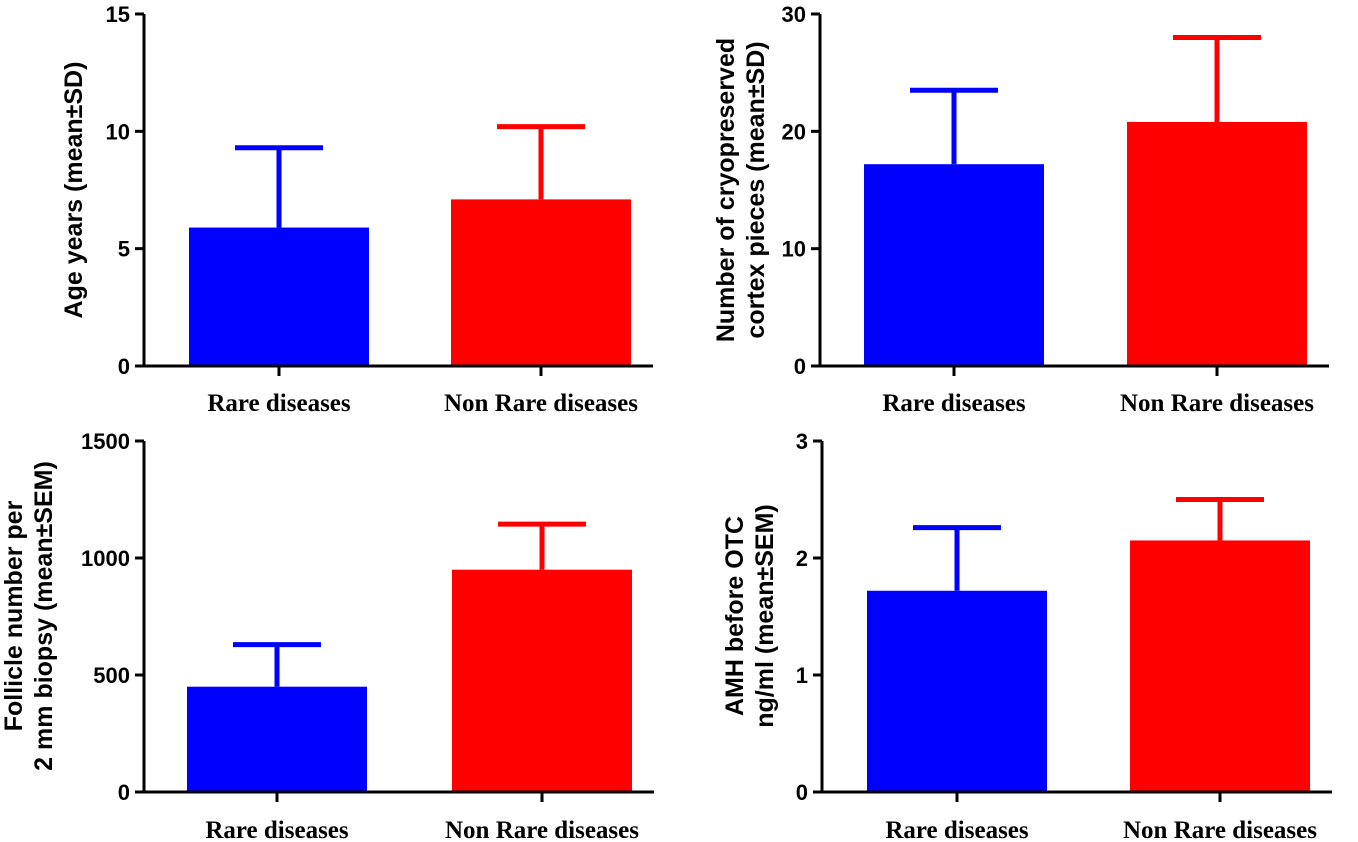 This screenshot has width=1358, height=842. What do you see at coordinates (14, 615) in the screenshot?
I see `y-axis-title-line: Follicle number per` at bounding box center [14, 615].